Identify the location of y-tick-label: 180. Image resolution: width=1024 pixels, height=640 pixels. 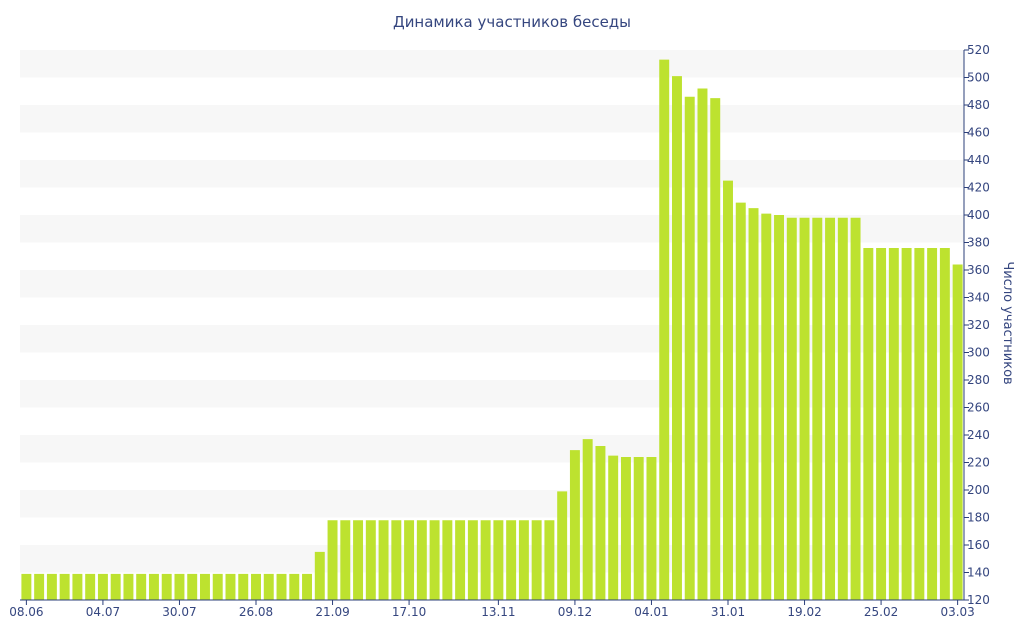
(978, 518).